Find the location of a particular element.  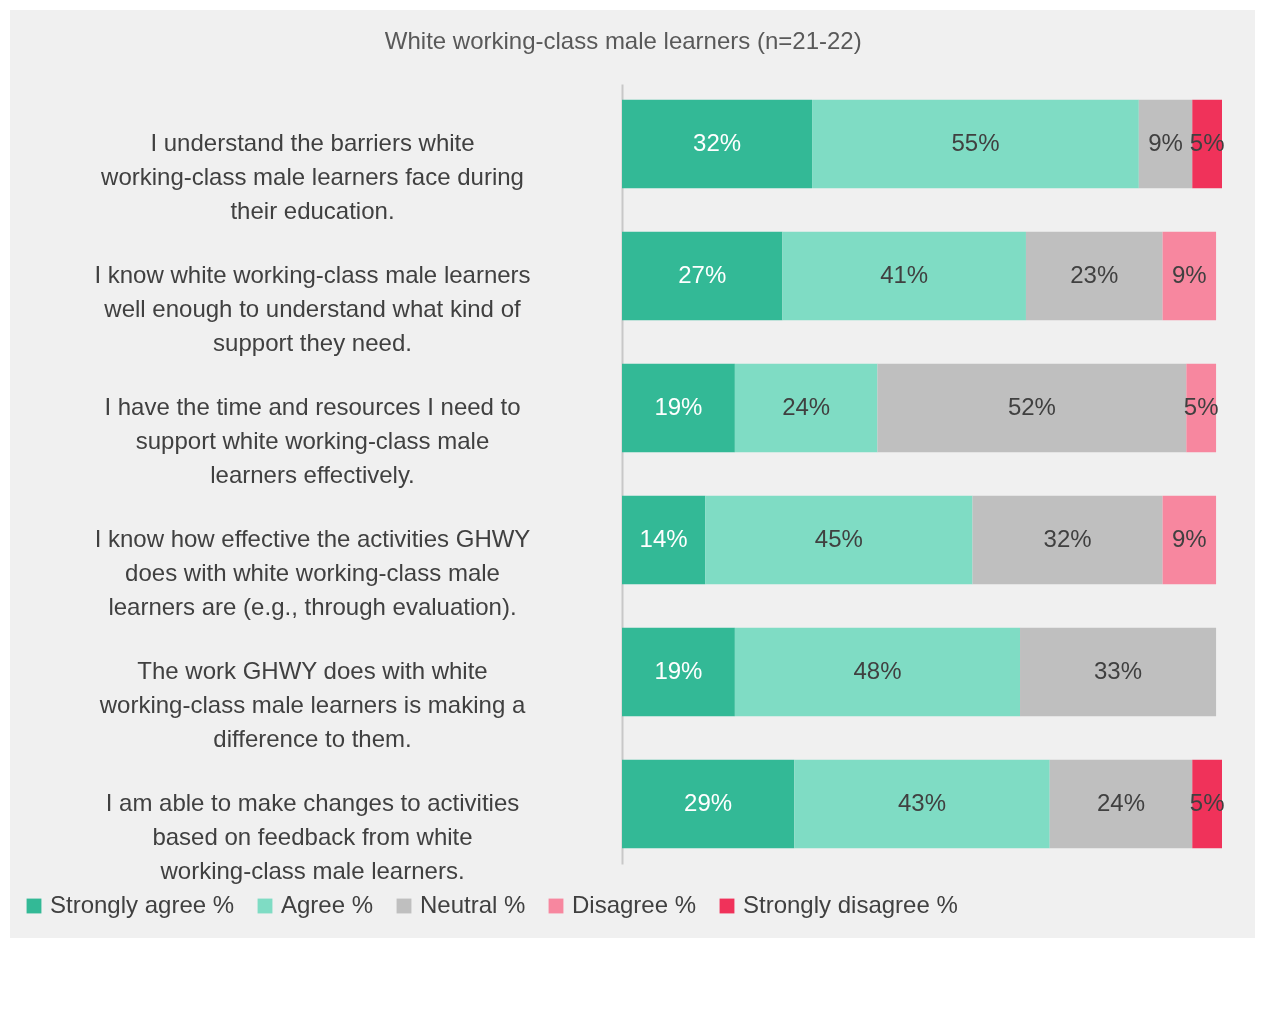

data-label: 29% is located at coordinates (708, 802).